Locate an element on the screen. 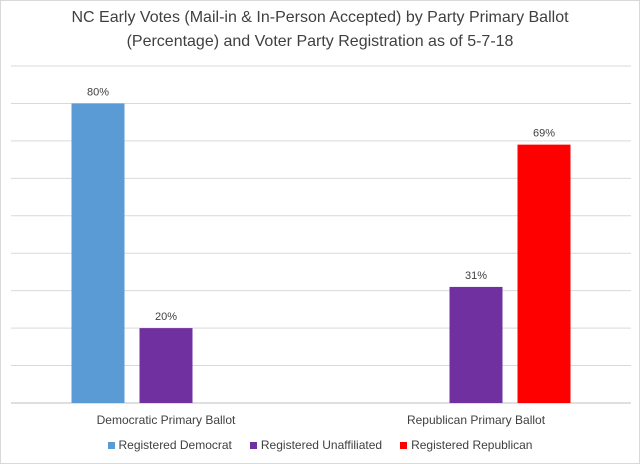 Image resolution: width=640 pixels, height=464 pixels. legend-item-registered-democrat: Registered Democrat is located at coordinates (169, 445).